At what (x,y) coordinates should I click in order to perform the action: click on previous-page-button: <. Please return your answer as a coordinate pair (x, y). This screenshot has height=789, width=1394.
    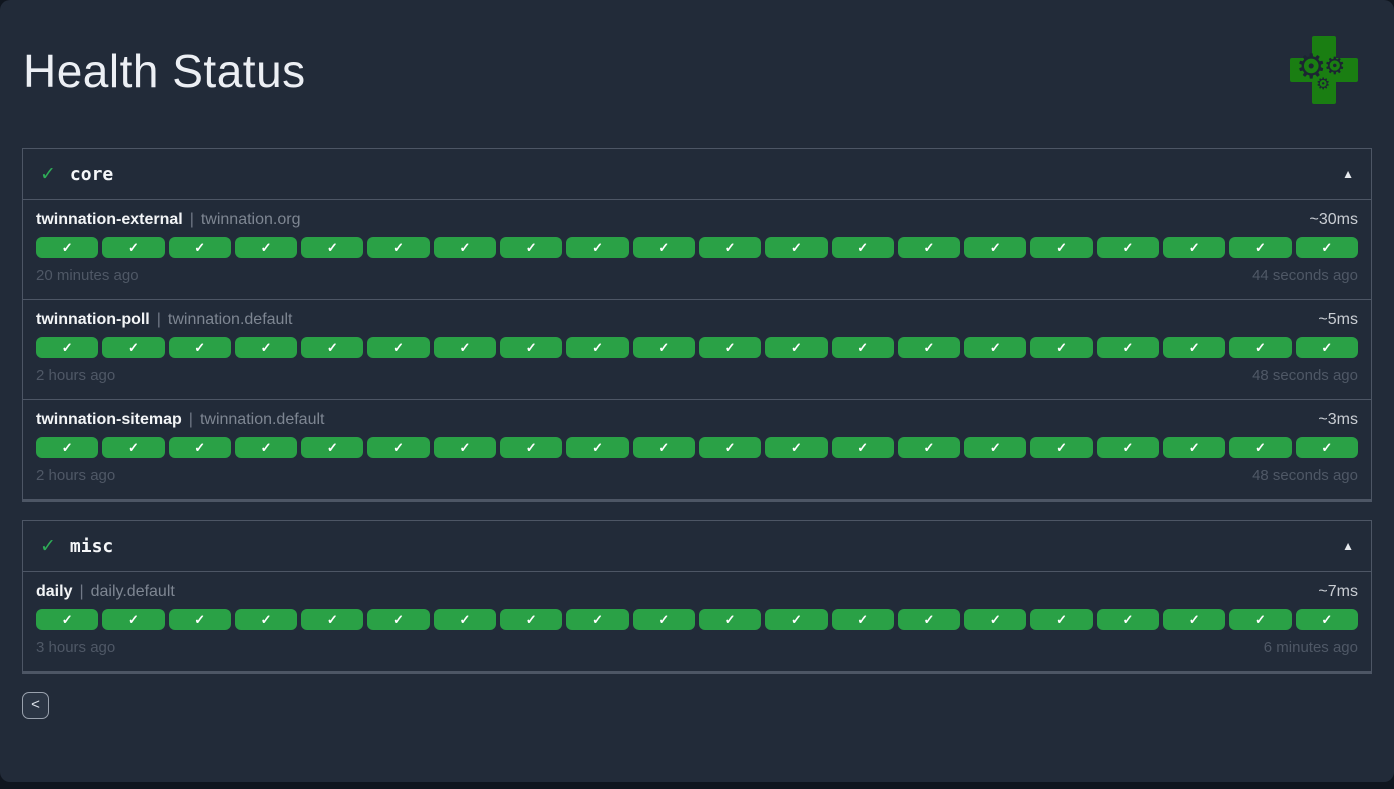
    Looking at the image, I should click on (35, 705).